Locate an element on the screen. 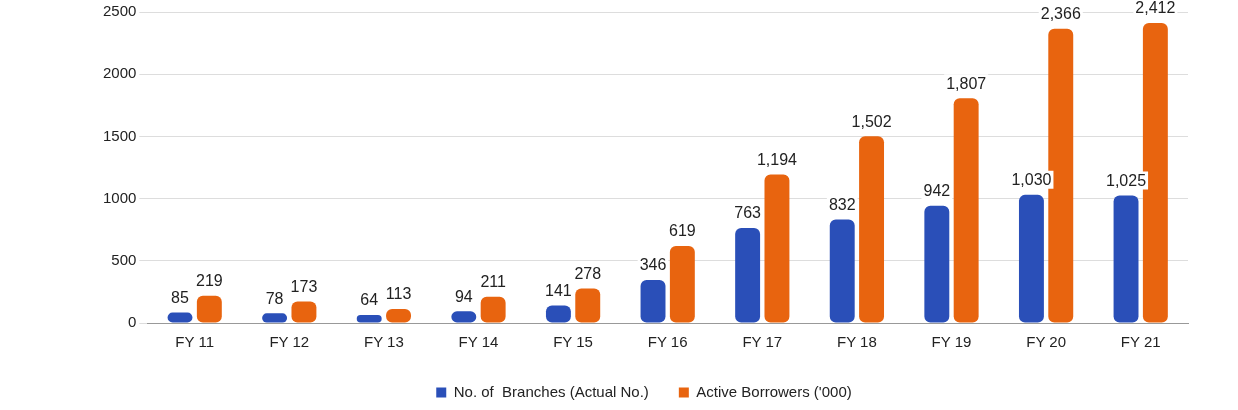  y-tick-label: 1500 is located at coordinates (119, 135).